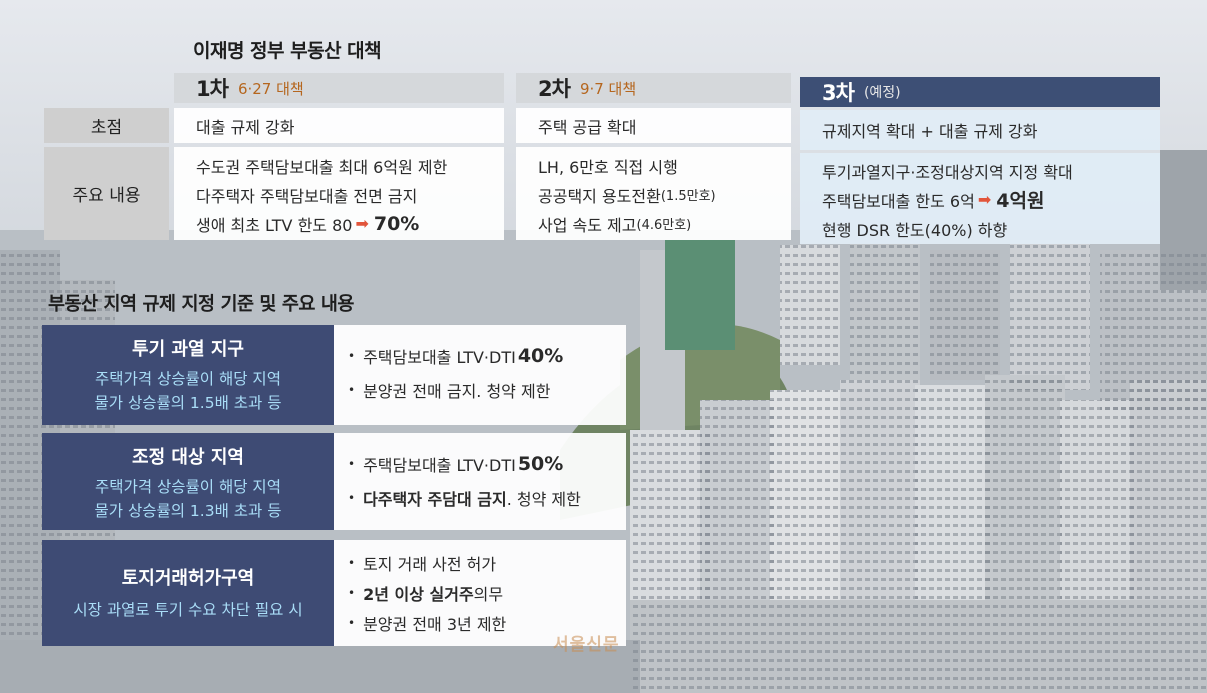 This screenshot has width=1207, height=693. I want to click on round-2-item-note: (1.5만호), so click(688, 196).